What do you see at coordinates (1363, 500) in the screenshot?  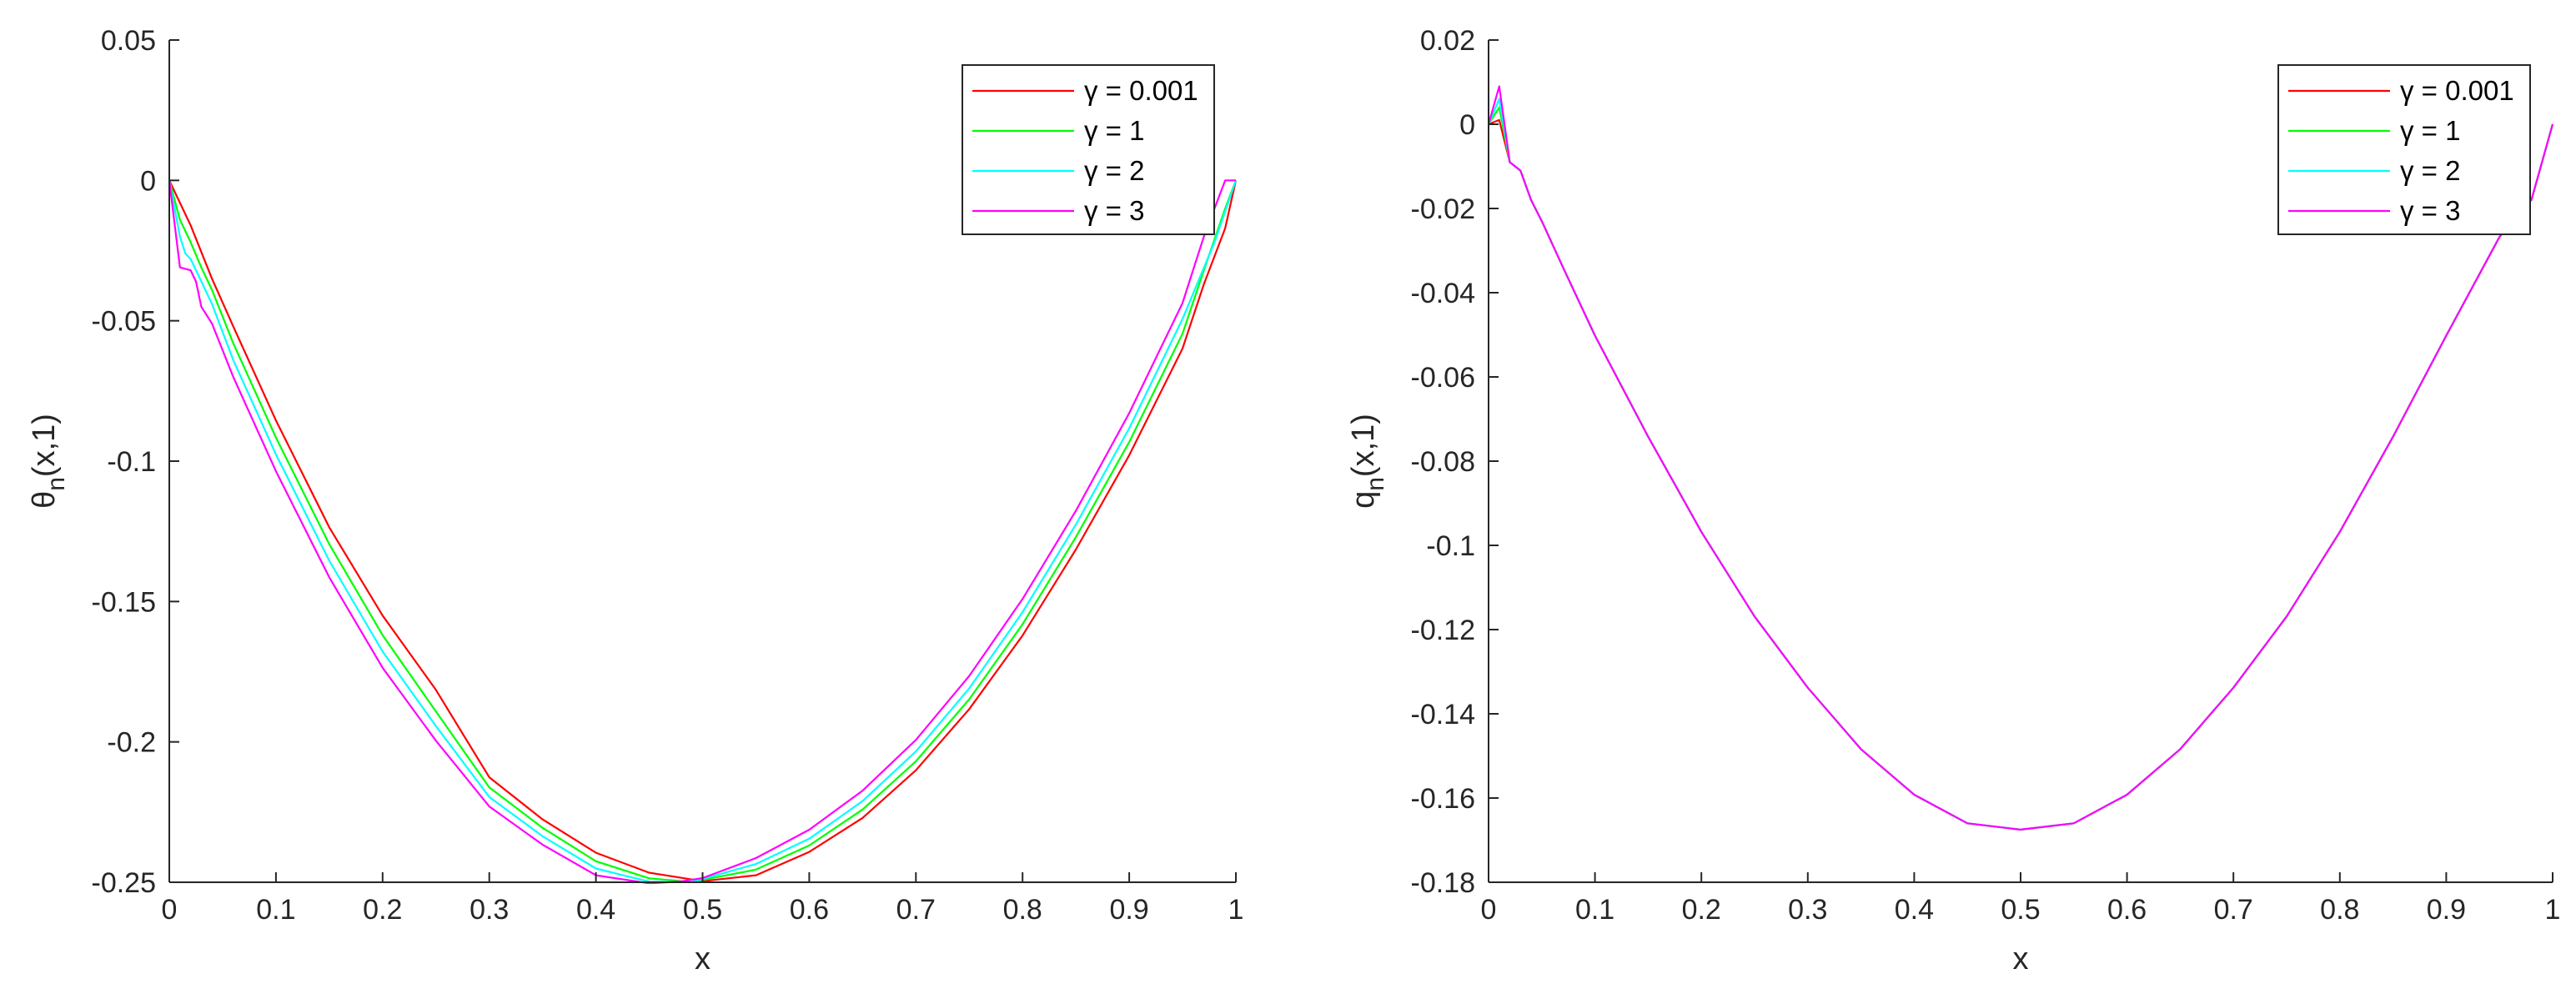 I see `y-axis-label-main: q` at bounding box center [1363, 500].